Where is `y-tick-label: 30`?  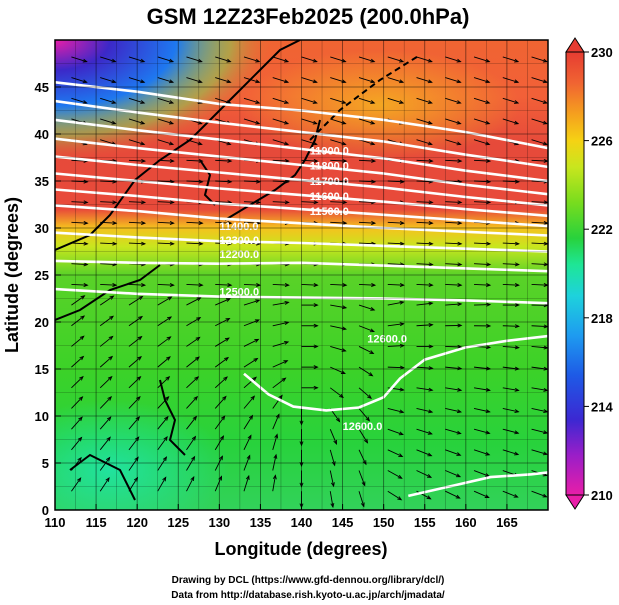 y-tick-label: 30 is located at coordinates (42, 228).